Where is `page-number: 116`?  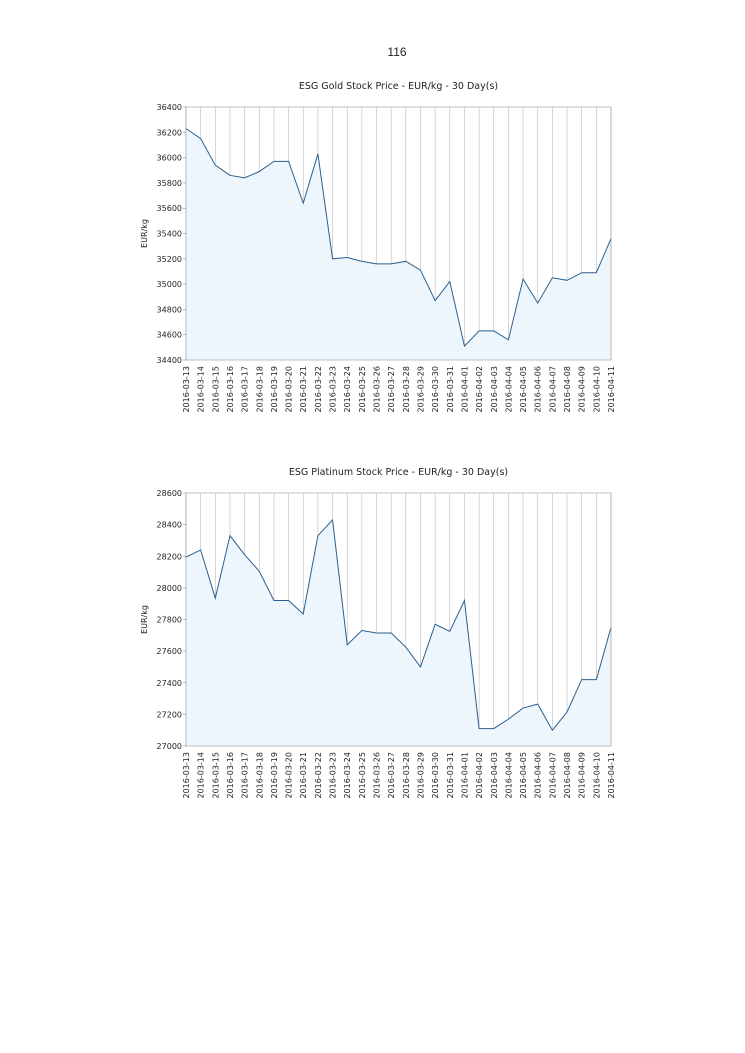 page-number: 116 is located at coordinates (396, 52).